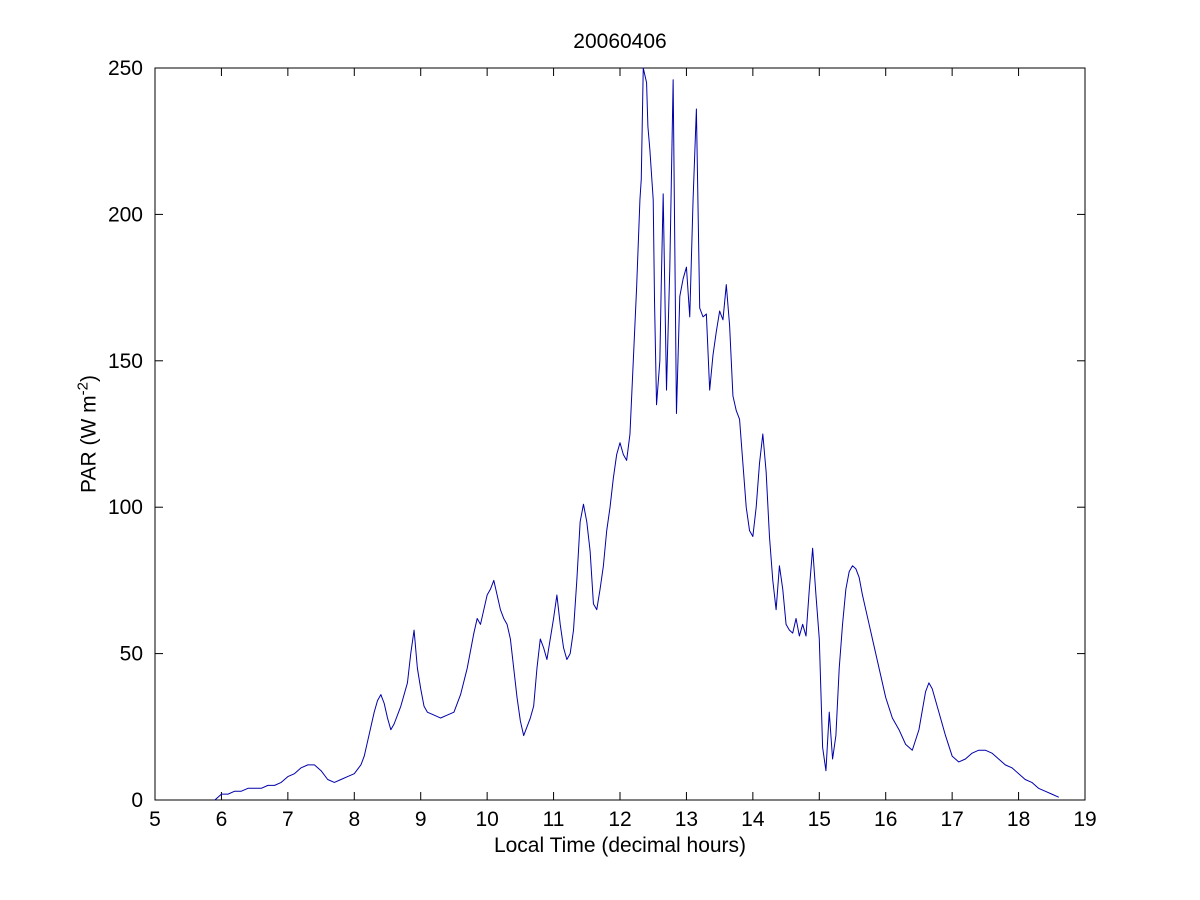 The image size is (1200, 900). Describe the element at coordinates (486, 819) in the screenshot. I see `x-tick-label: 10` at that location.